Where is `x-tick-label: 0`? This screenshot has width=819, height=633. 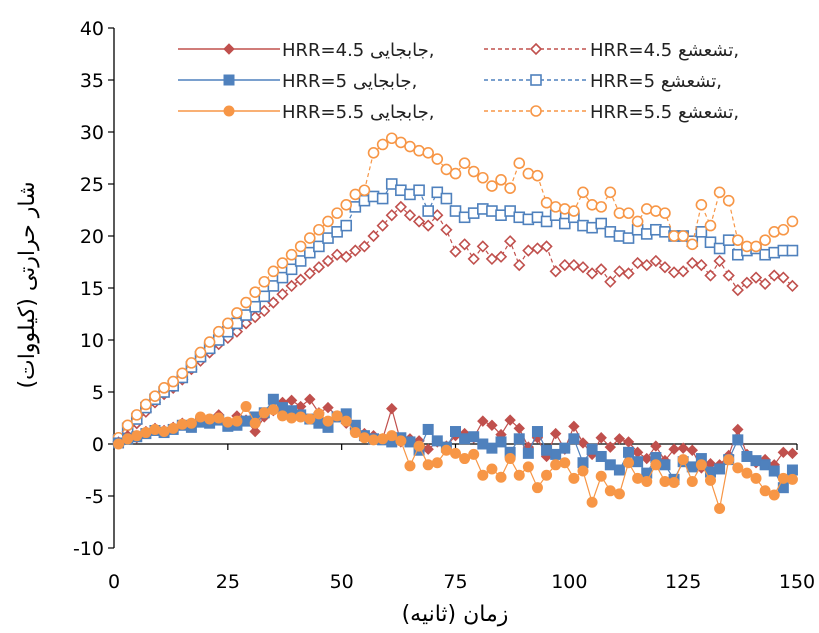
x-tick-label: 0 is located at coordinates (114, 582).